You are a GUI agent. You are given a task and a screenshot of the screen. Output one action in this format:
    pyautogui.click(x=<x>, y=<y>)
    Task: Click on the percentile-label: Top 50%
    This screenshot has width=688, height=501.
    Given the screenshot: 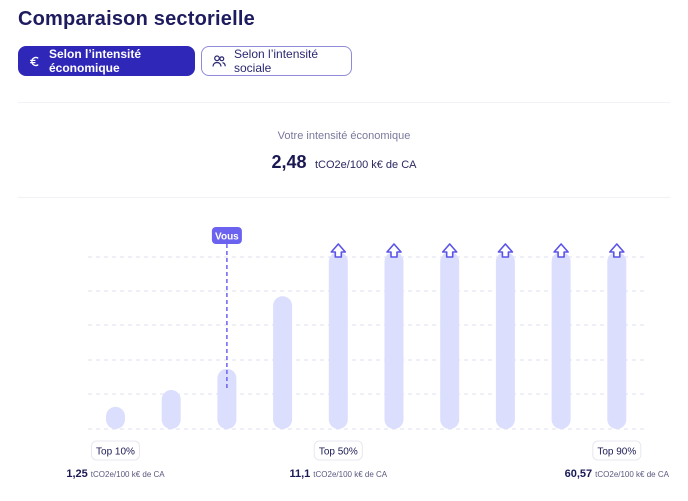 What is the action you would take?
    pyautogui.click(x=338, y=452)
    